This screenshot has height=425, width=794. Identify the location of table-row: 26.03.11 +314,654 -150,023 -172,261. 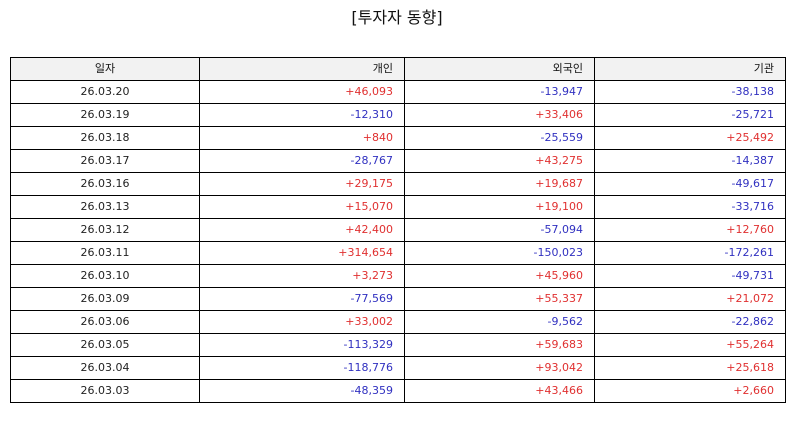
(398, 253).